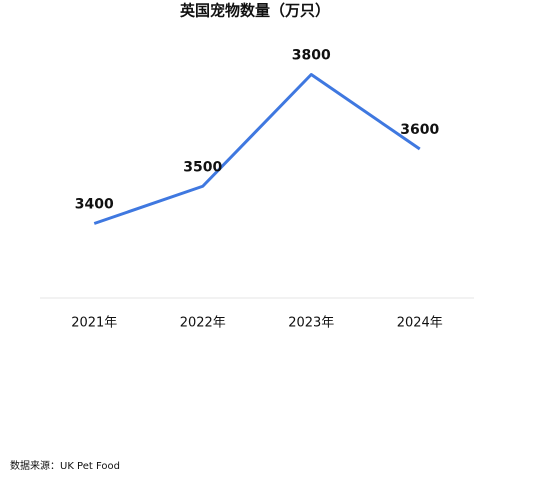  What do you see at coordinates (65, 465) in the screenshot?
I see `source-note: 数据来源：UK Pet Food` at bounding box center [65, 465].